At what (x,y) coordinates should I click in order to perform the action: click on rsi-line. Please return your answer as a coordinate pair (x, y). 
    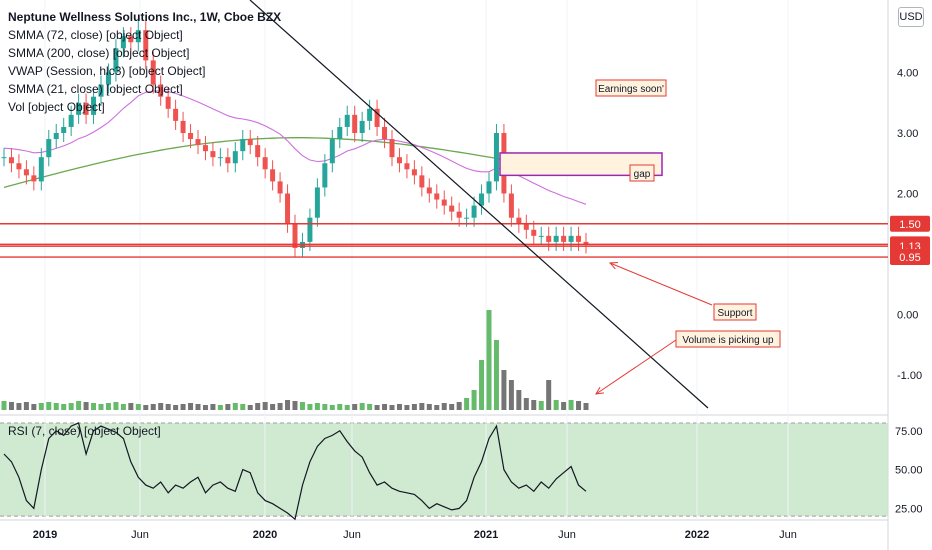
    Looking at the image, I should click on (295, 471).